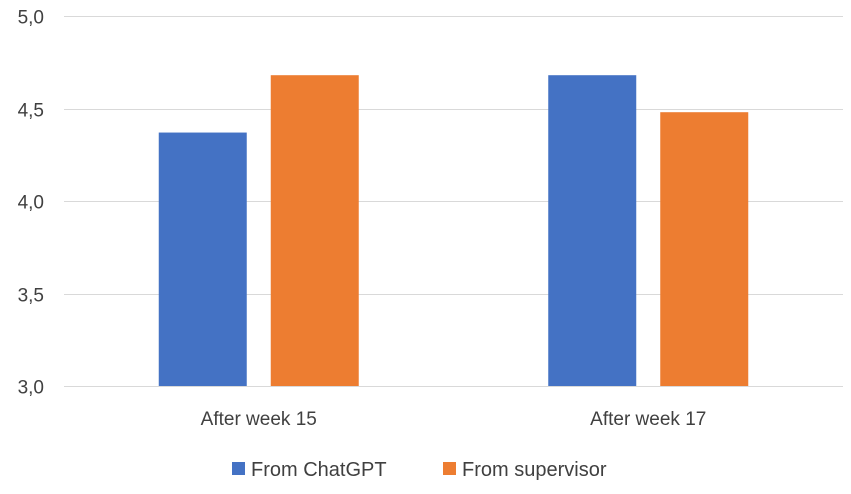 The height and width of the screenshot is (494, 851). I want to click on legend-label: From supervisor, so click(534, 470).